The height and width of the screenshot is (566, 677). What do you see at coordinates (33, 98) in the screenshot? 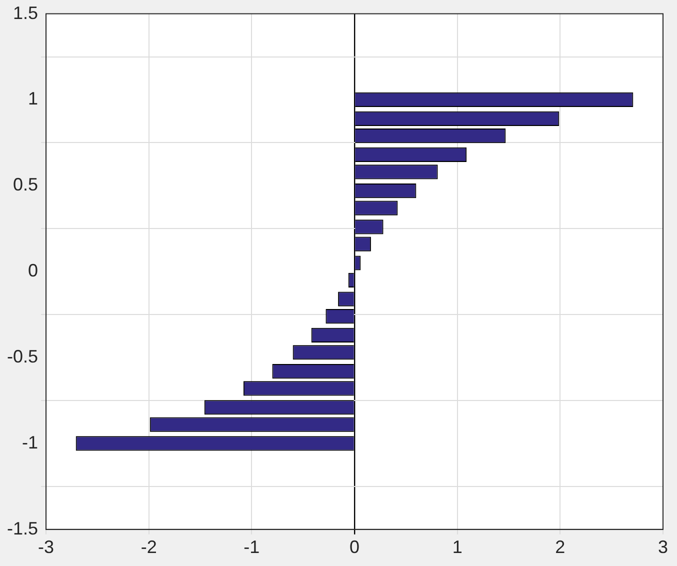
I see `y-tick-label: 1` at bounding box center [33, 98].